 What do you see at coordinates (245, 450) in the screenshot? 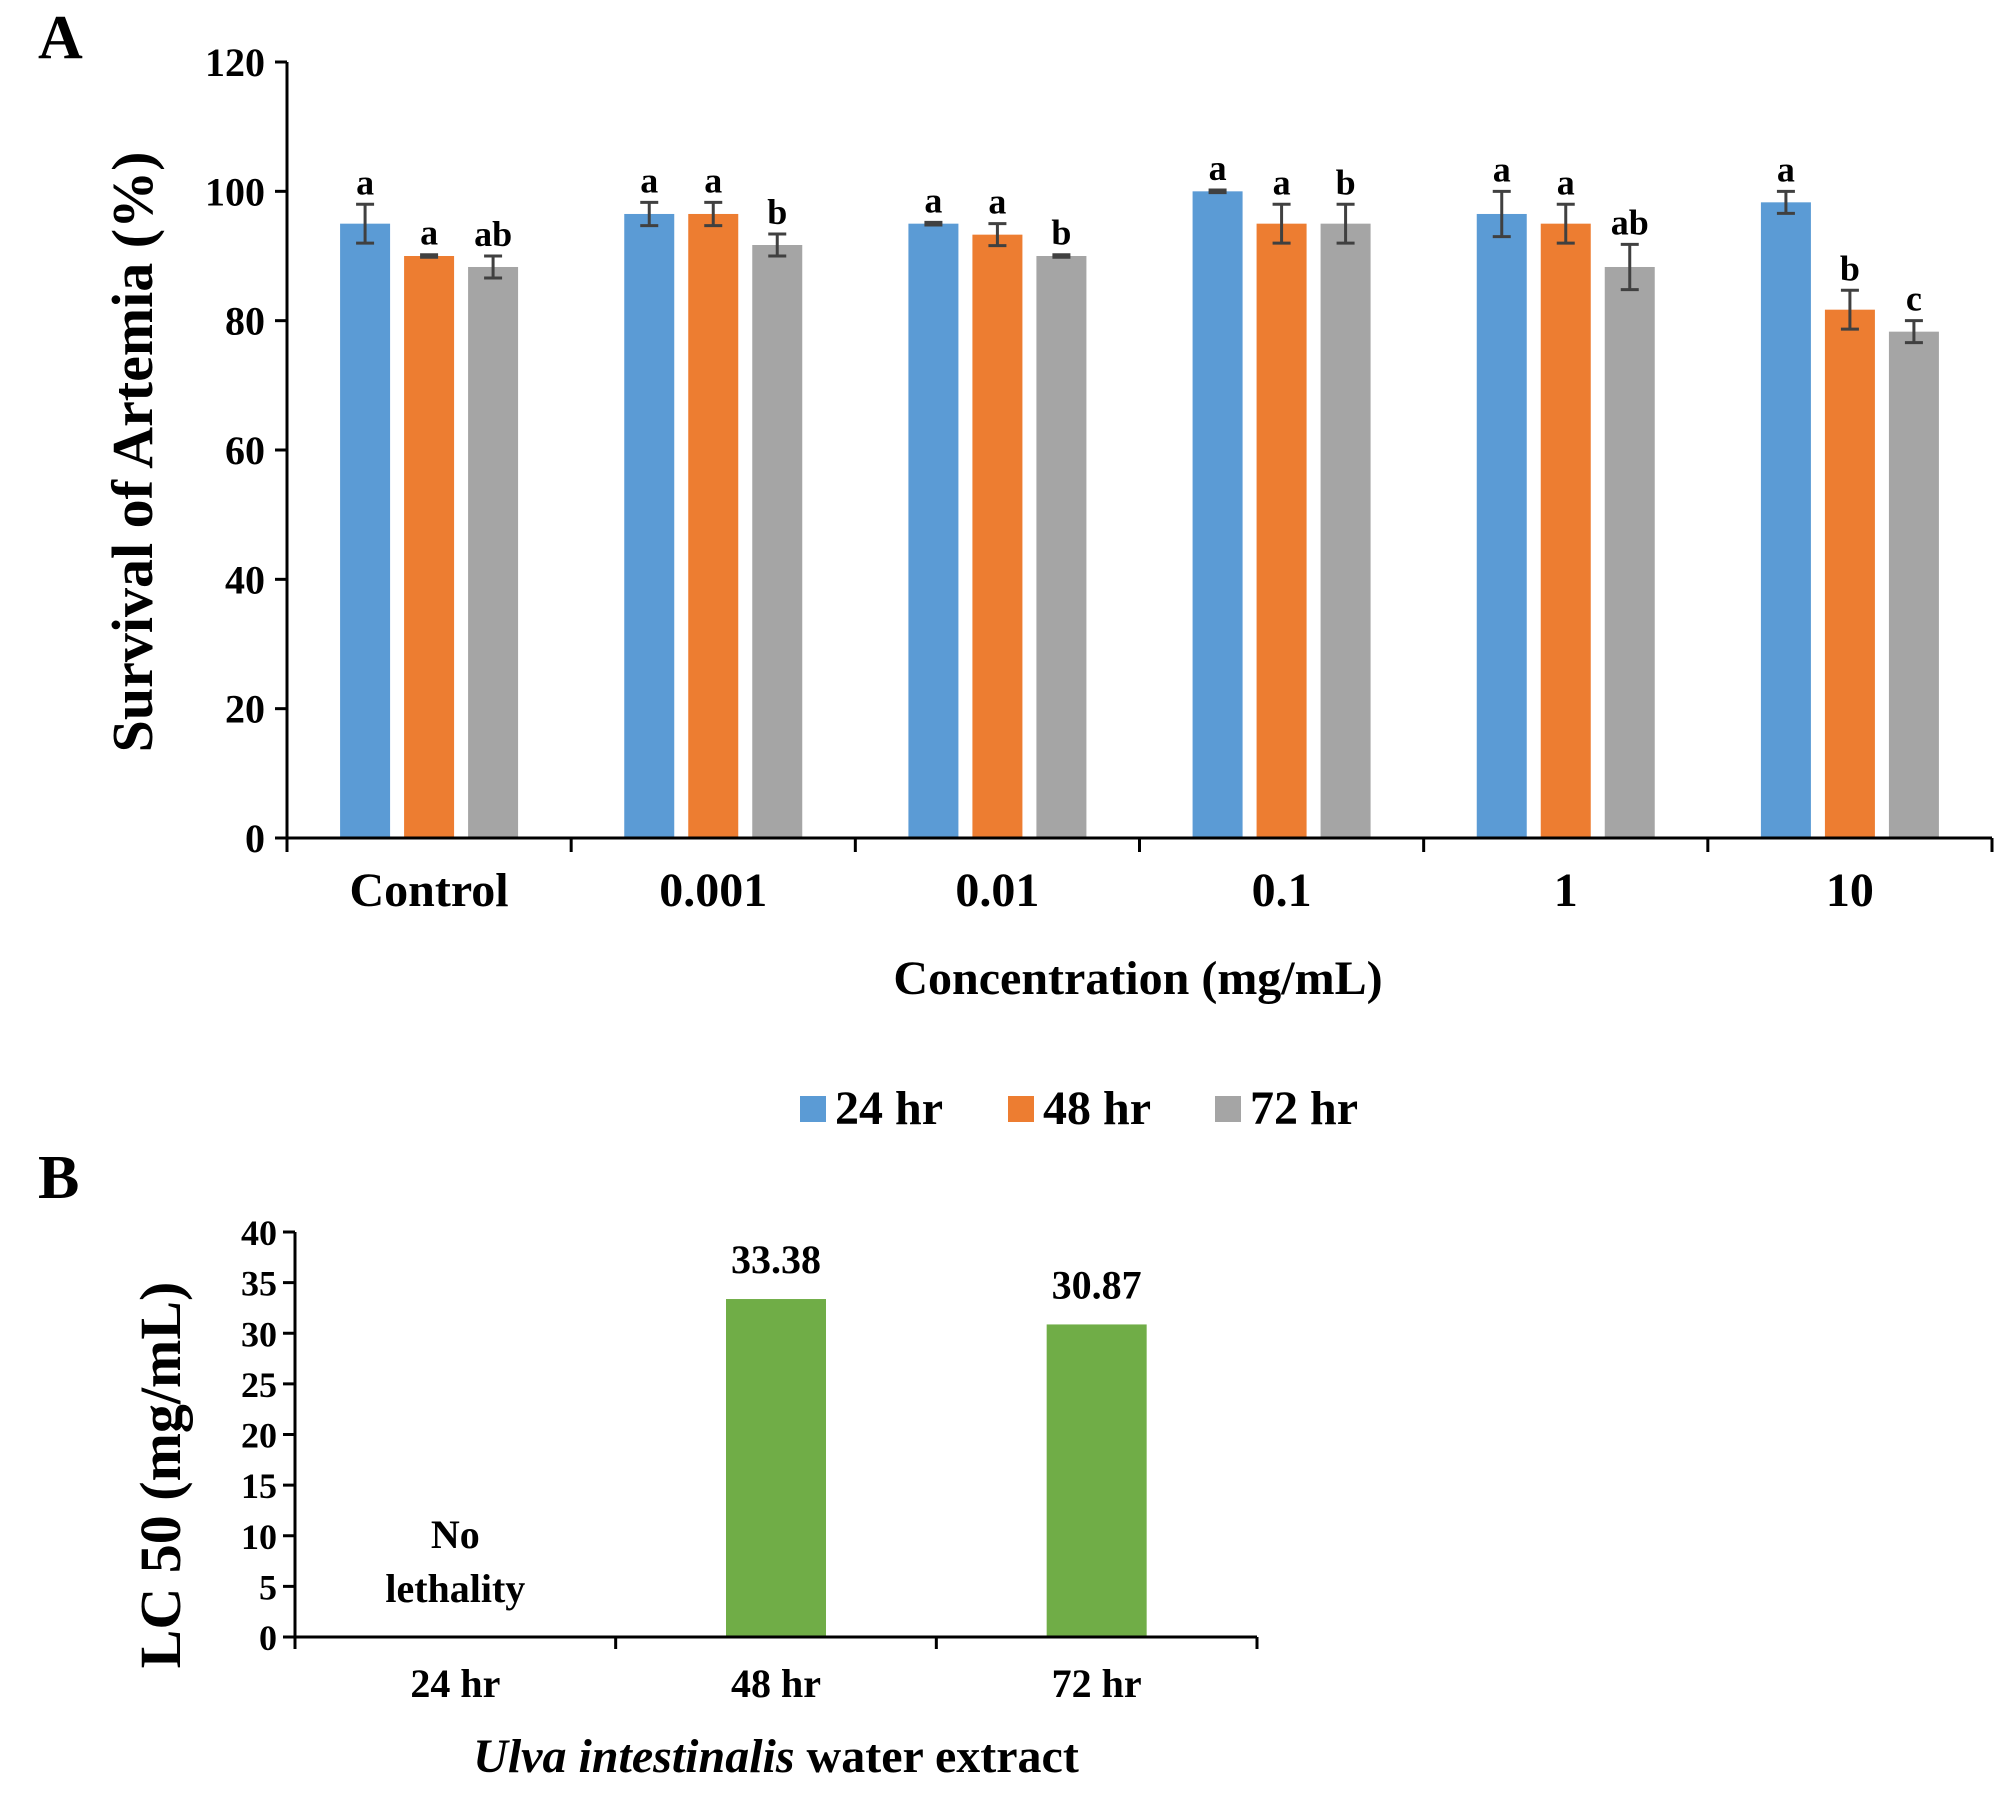
I see `panel-a-y-tick-label: 60` at bounding box center [245, 450].